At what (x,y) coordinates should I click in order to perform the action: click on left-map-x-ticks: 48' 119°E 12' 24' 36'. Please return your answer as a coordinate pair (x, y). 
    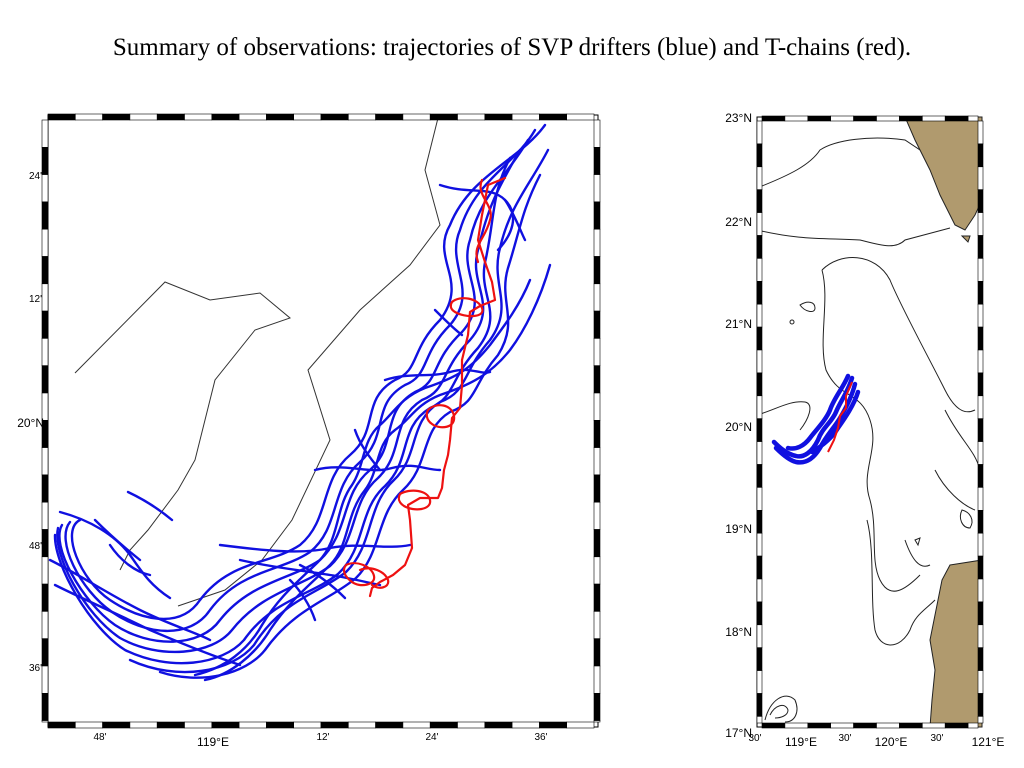
    Looking at the image, I should click on (320, 740).